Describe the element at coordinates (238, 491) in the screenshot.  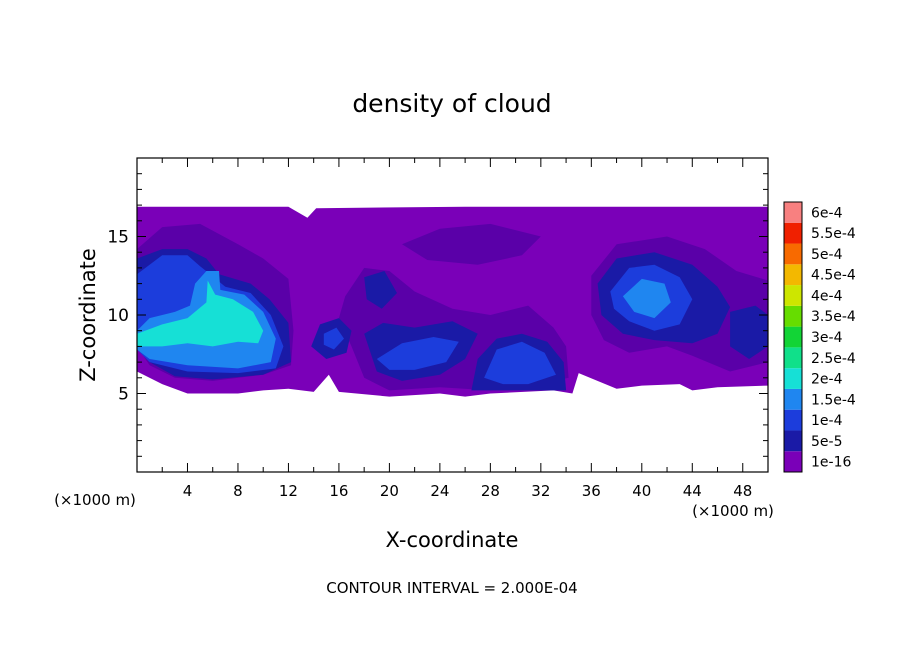
I see `x-tick-label: 8` at that location.